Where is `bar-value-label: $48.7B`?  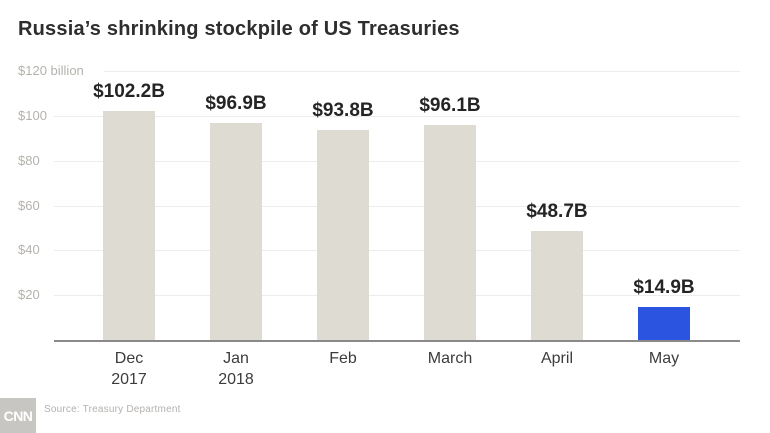 bar-value-label: $48.7B is located at coordinates (557, 211).